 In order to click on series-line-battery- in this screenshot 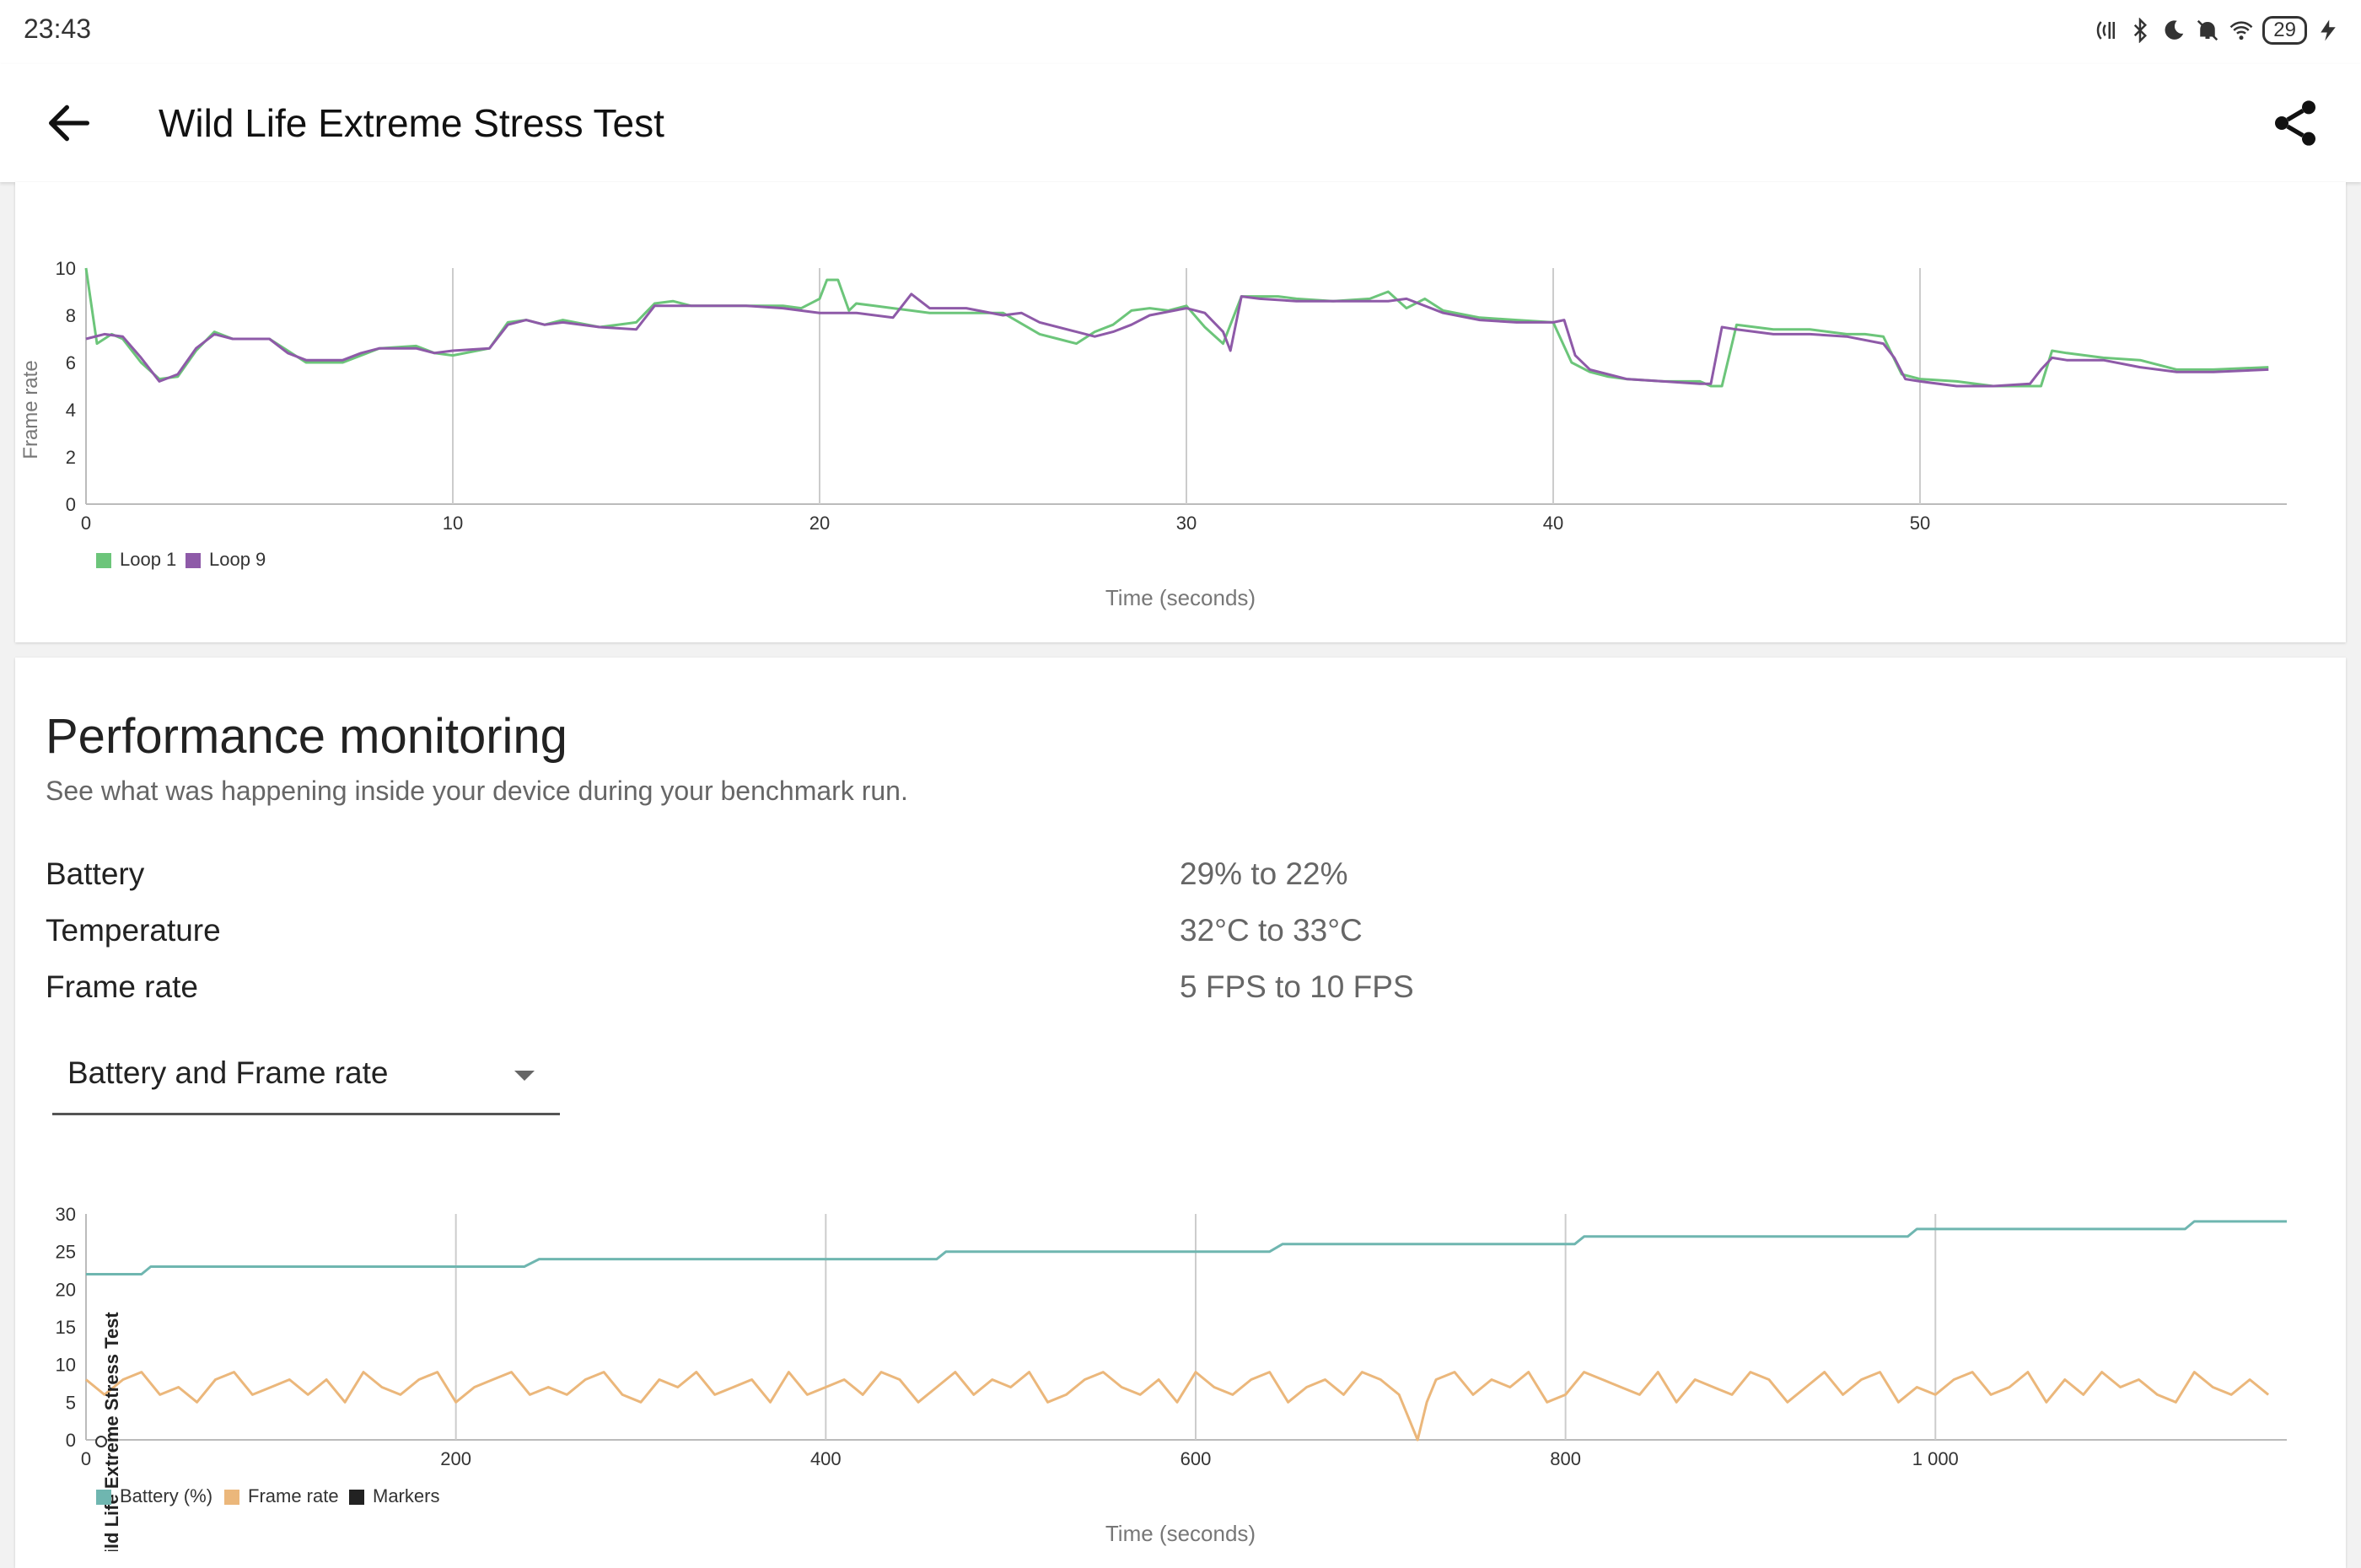, I will do `click(1187, 1247)`.